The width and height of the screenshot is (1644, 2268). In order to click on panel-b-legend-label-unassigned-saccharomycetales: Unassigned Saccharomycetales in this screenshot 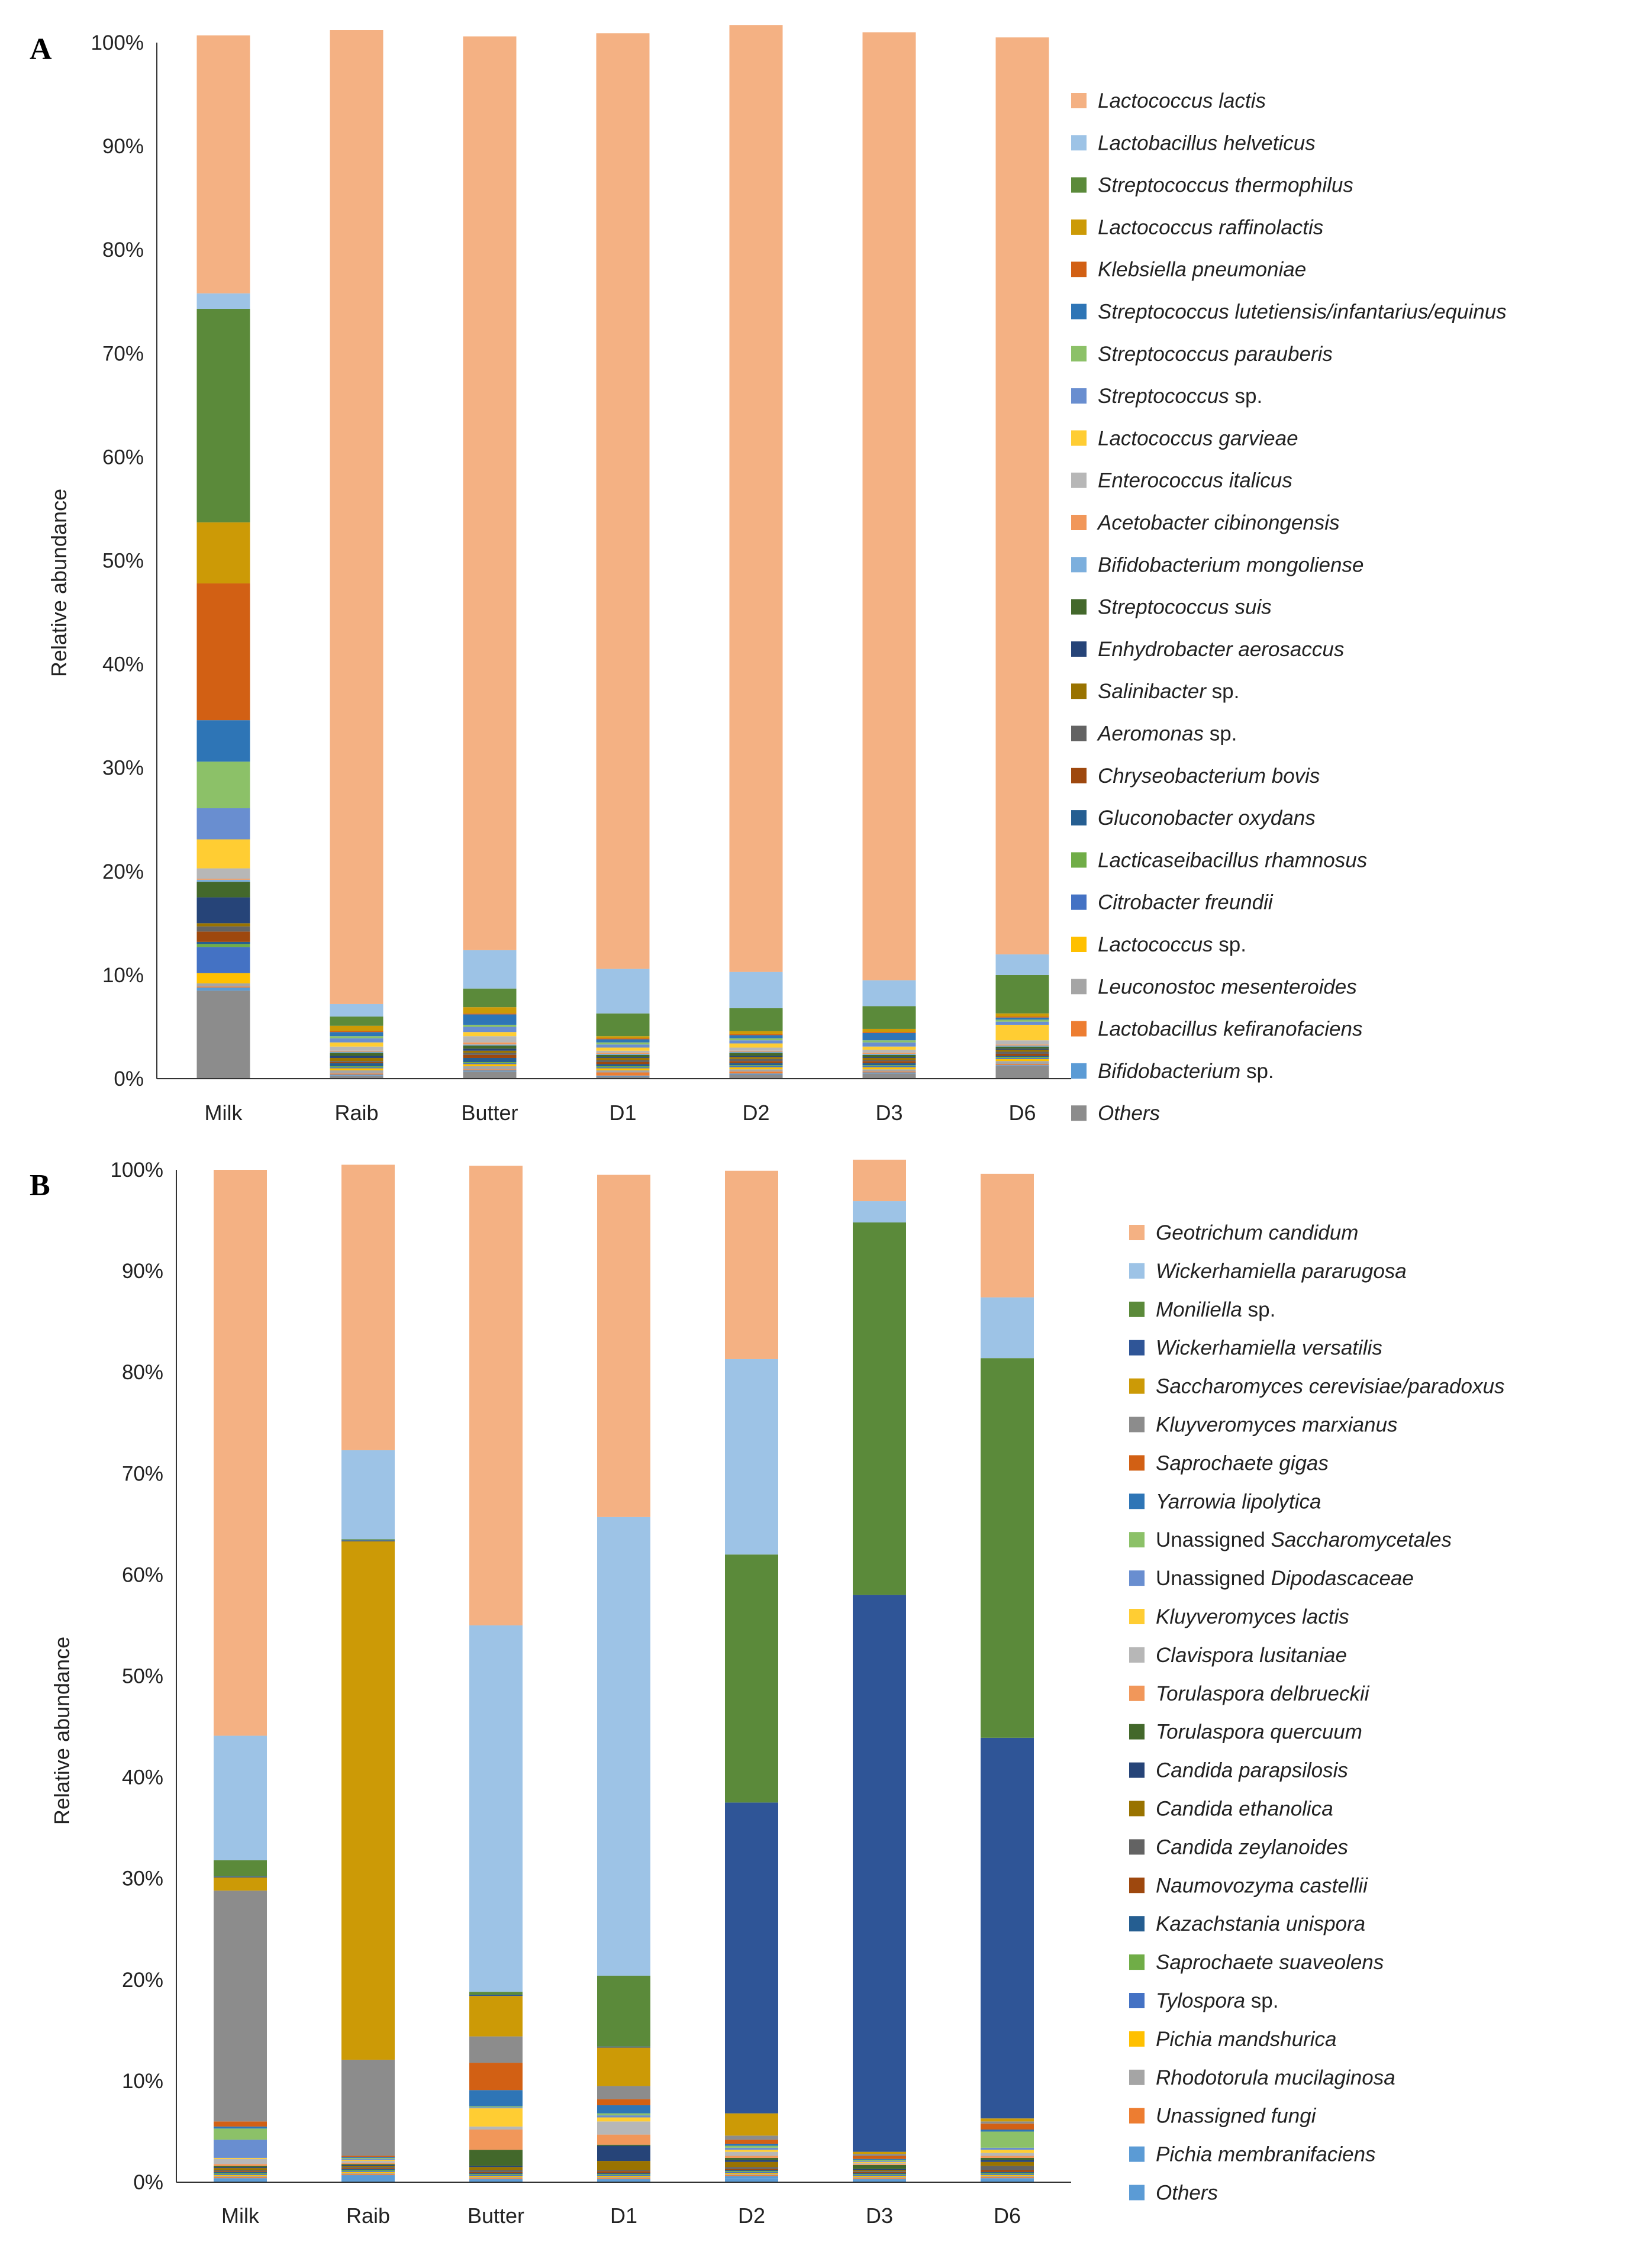, I will do `click(1304, 1539)`.